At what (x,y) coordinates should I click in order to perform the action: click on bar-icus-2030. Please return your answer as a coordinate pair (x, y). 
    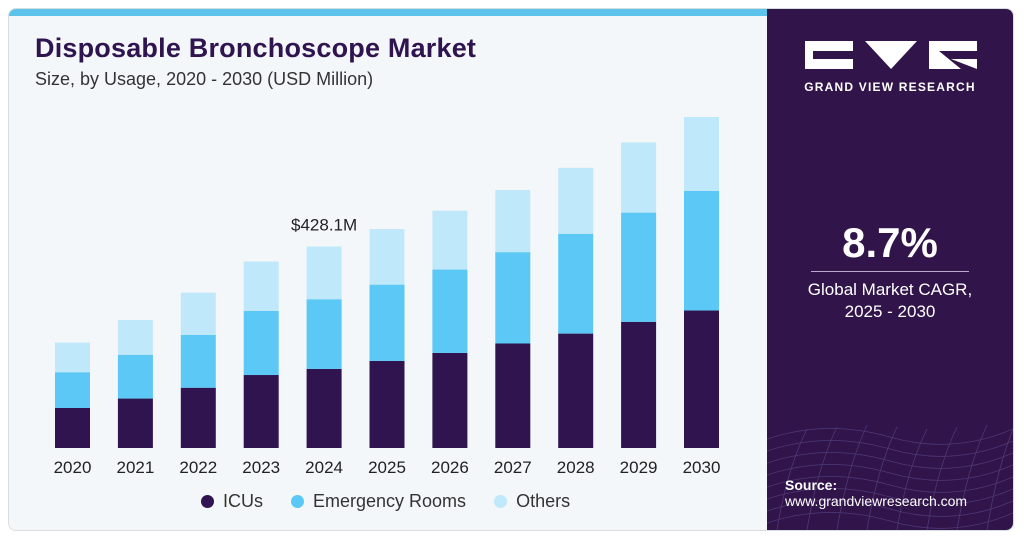
    Looking at the image, I should click on (701, 379).